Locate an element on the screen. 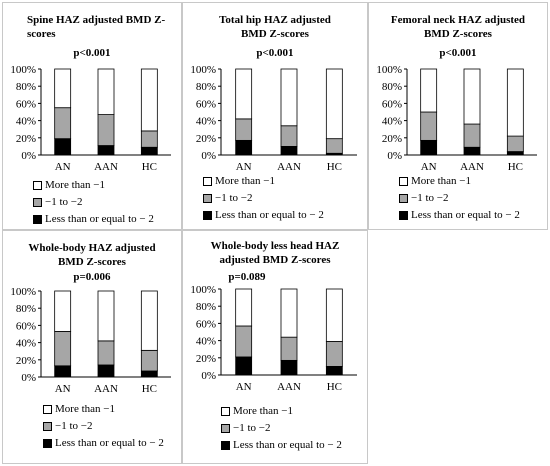  p-value: p=0.089 is located at coordinates (247, 277).